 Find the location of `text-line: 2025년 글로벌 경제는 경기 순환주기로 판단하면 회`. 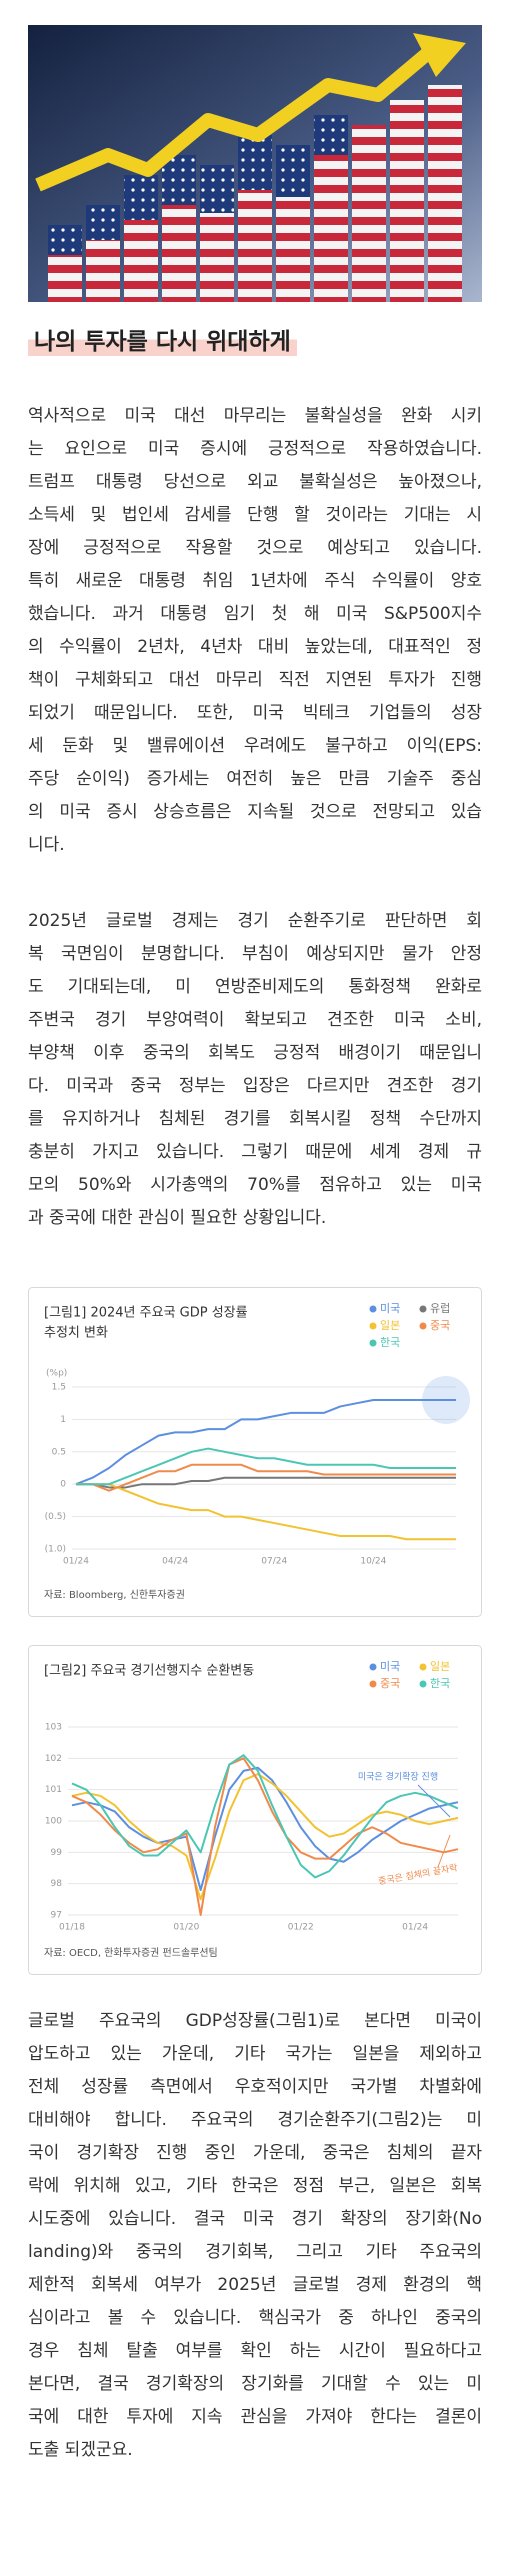

text-line: 2025년 글로벌 경제는 경기 순환주기로 판단하면 회 is located at coordinates (255, 921).